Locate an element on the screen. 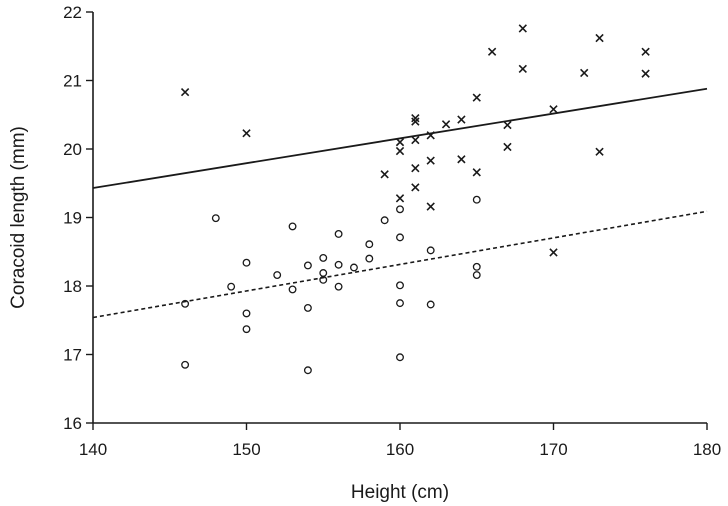 Image resolution: width=728 pixels, height=506 pixels. y-tick-label: 18 is located at coordinates (72, 286).